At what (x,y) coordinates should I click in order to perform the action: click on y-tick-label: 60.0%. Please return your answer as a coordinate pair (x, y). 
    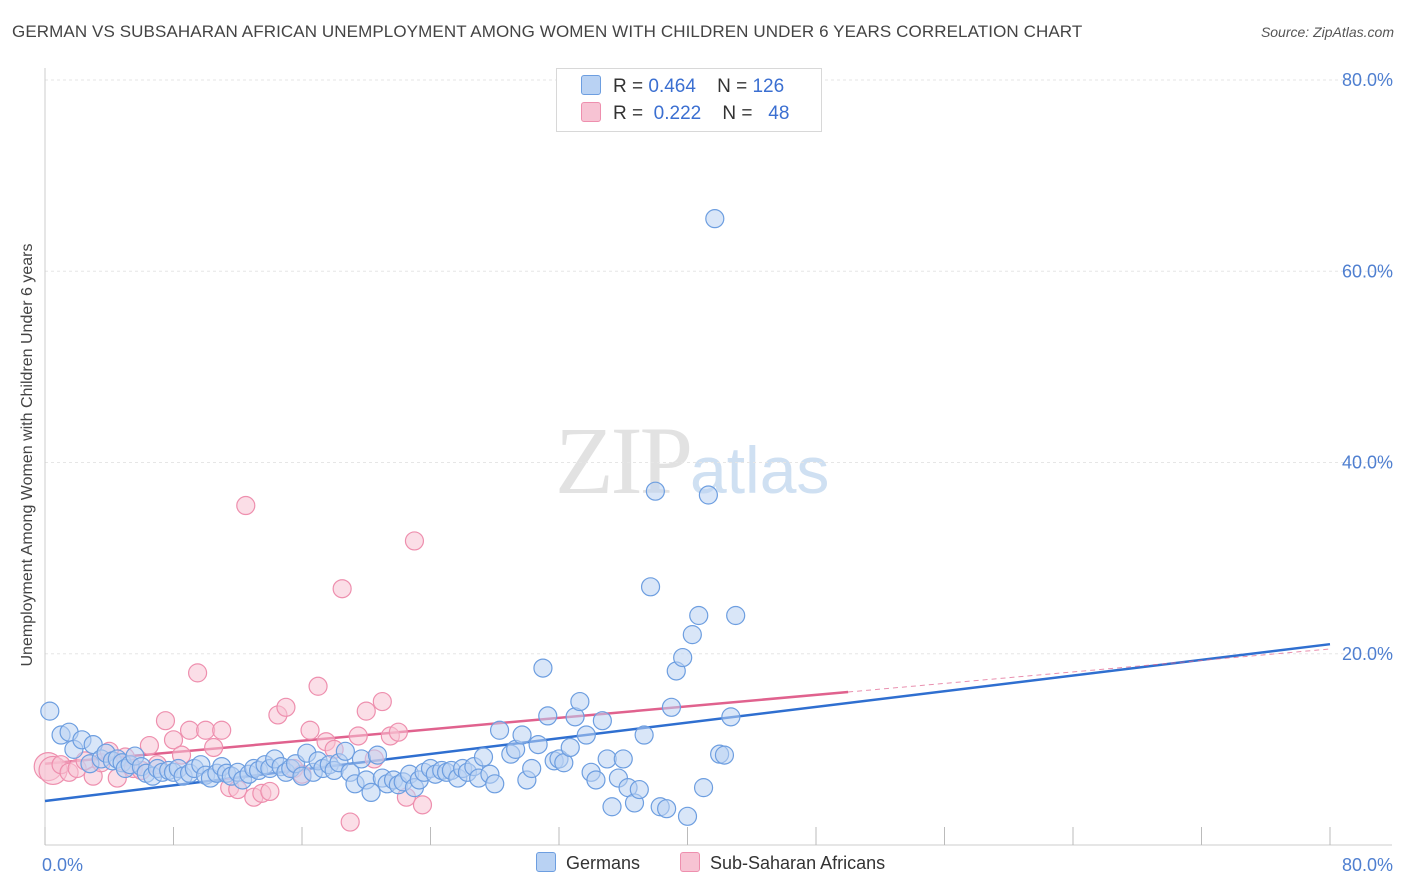
    Looking at the image, I should click on (1367, 271).